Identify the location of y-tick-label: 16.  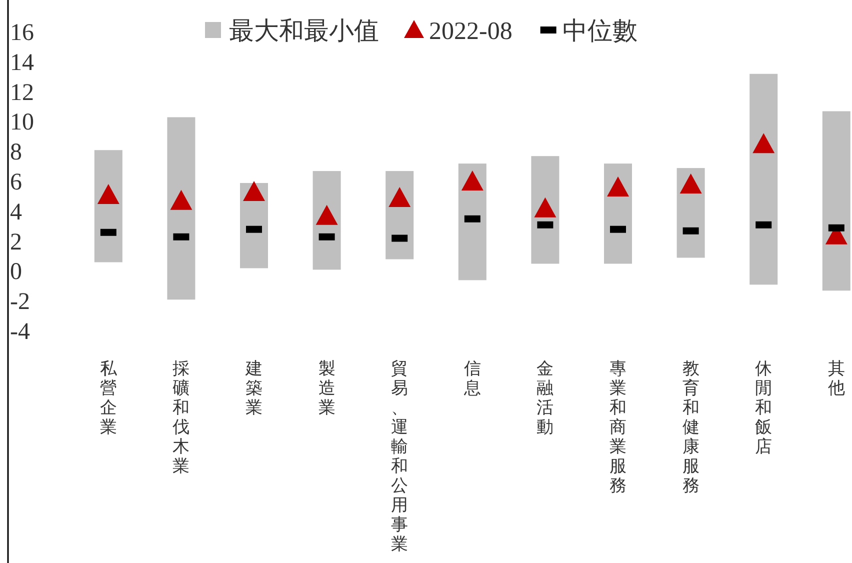
(22, 33).